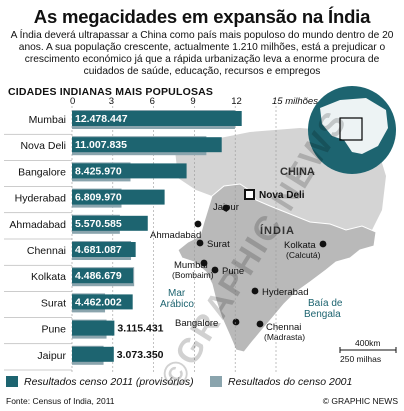 The height and width of the screenshot is (411, 404). Describe the element at coordinates (46, 251) in the screenshot. I see `category-label: Chennai` at that location.